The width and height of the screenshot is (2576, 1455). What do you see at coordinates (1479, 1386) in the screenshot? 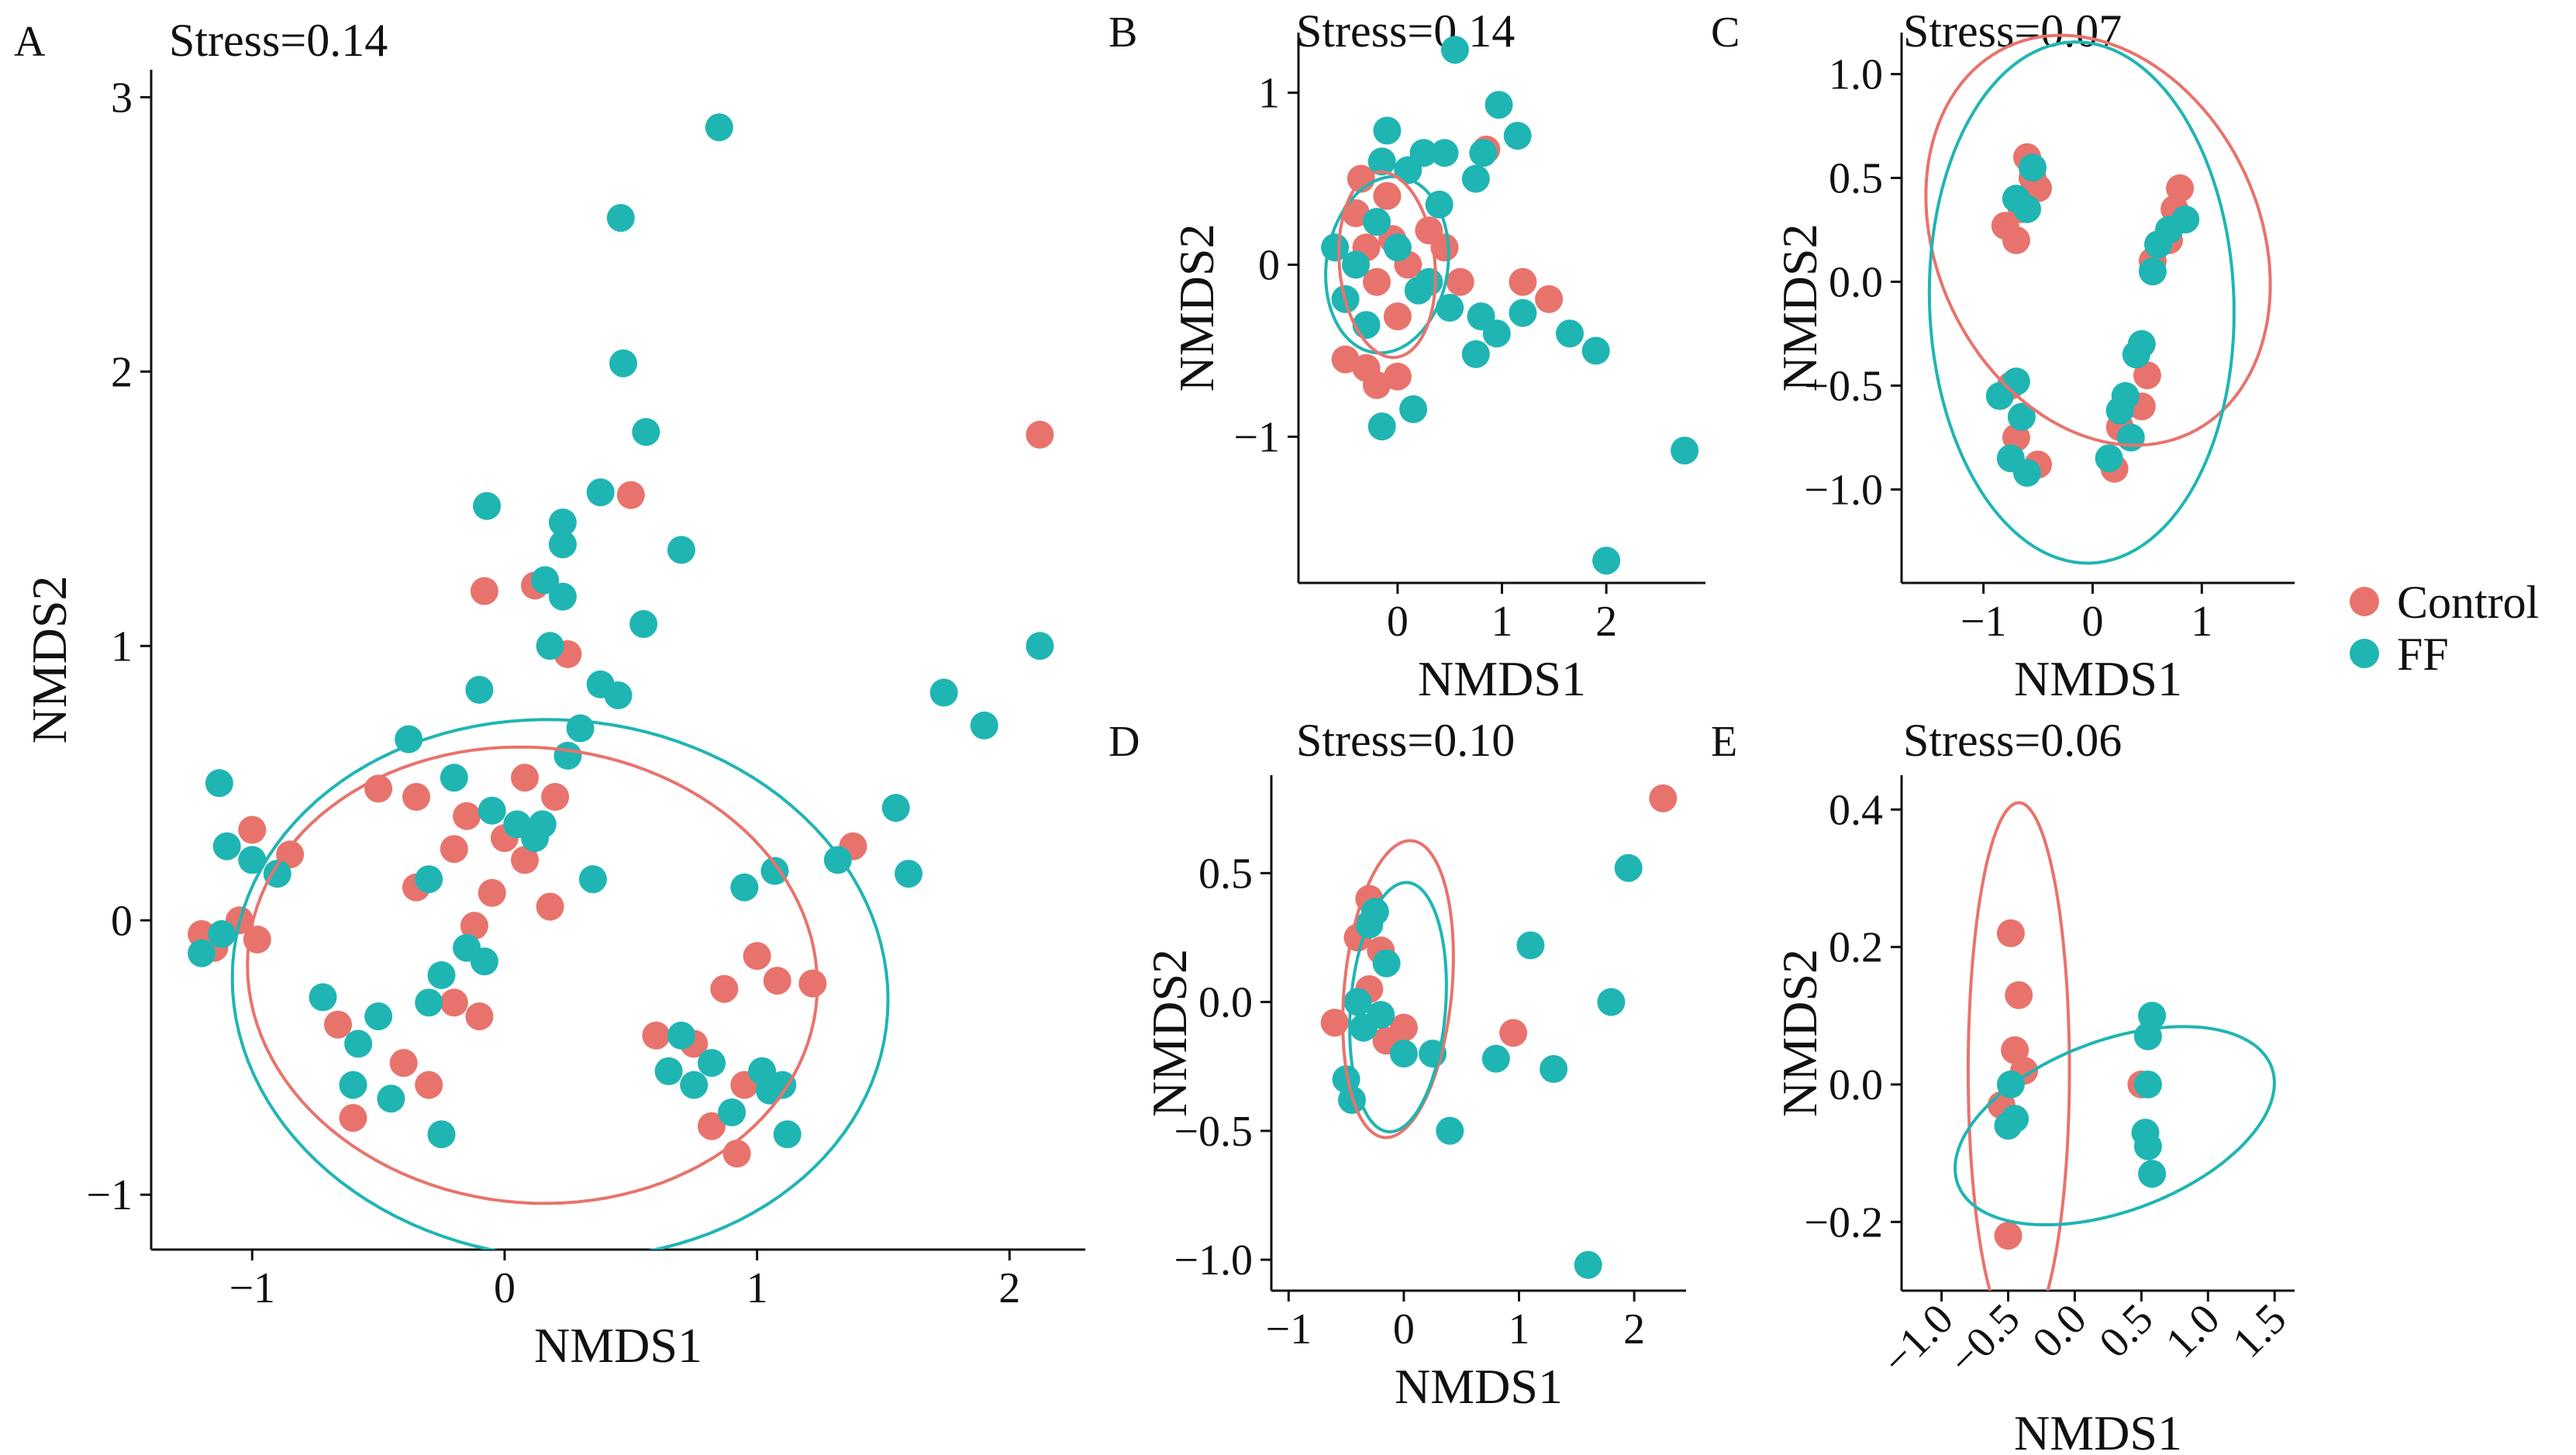
I see `x-axis-title: NMDS1` at bounding box center [1479, 1386].